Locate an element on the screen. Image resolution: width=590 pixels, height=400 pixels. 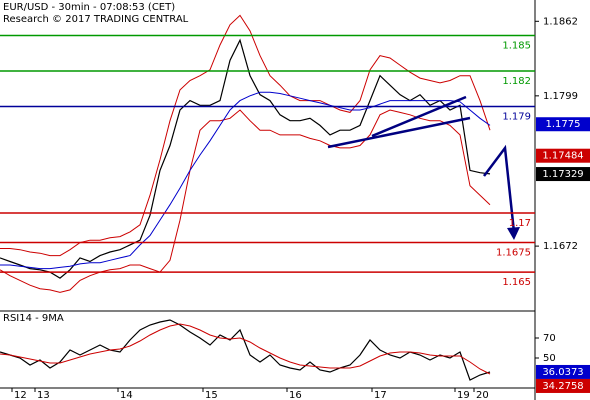
price-marker-label: 36.0373 is located at coordinates (562, 372).